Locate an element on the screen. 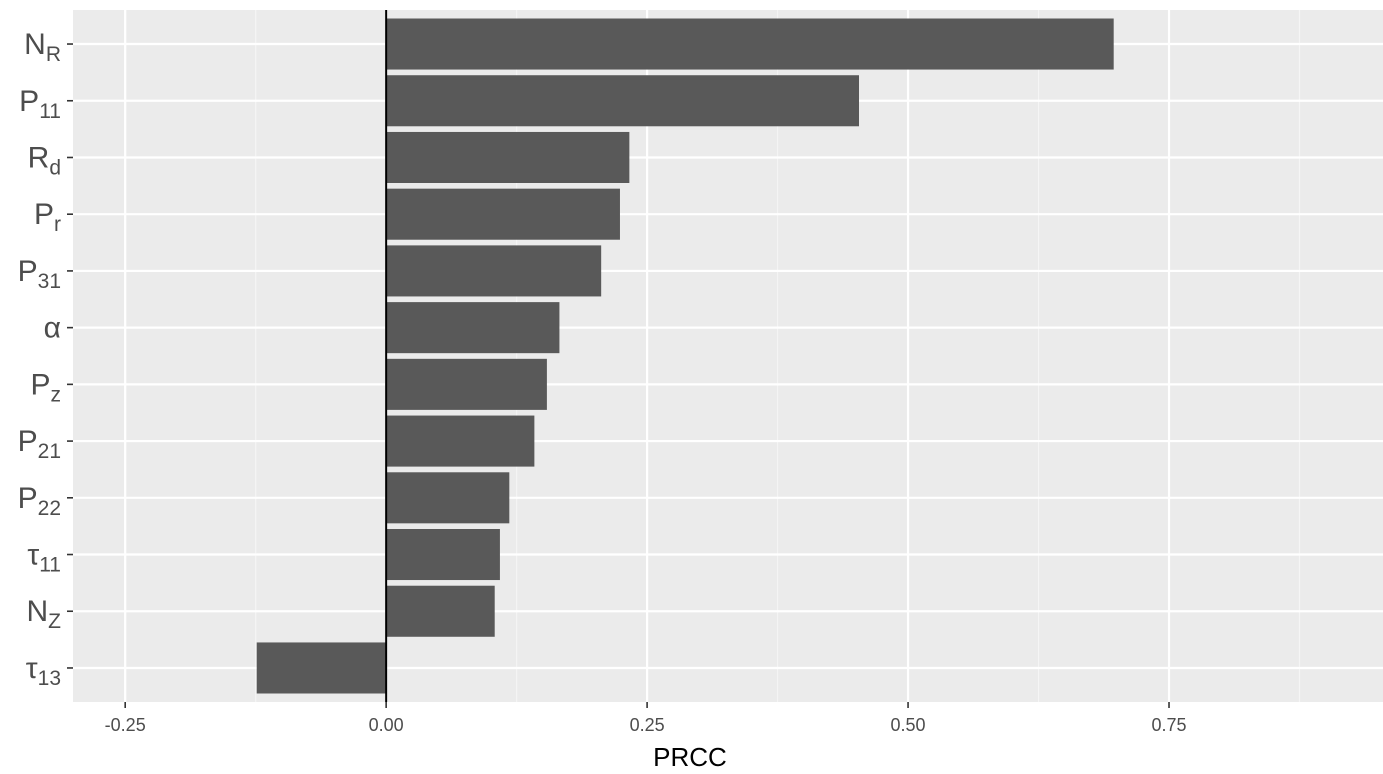  y-tick-label-11: τ13 is located at coordinates (43, 671).